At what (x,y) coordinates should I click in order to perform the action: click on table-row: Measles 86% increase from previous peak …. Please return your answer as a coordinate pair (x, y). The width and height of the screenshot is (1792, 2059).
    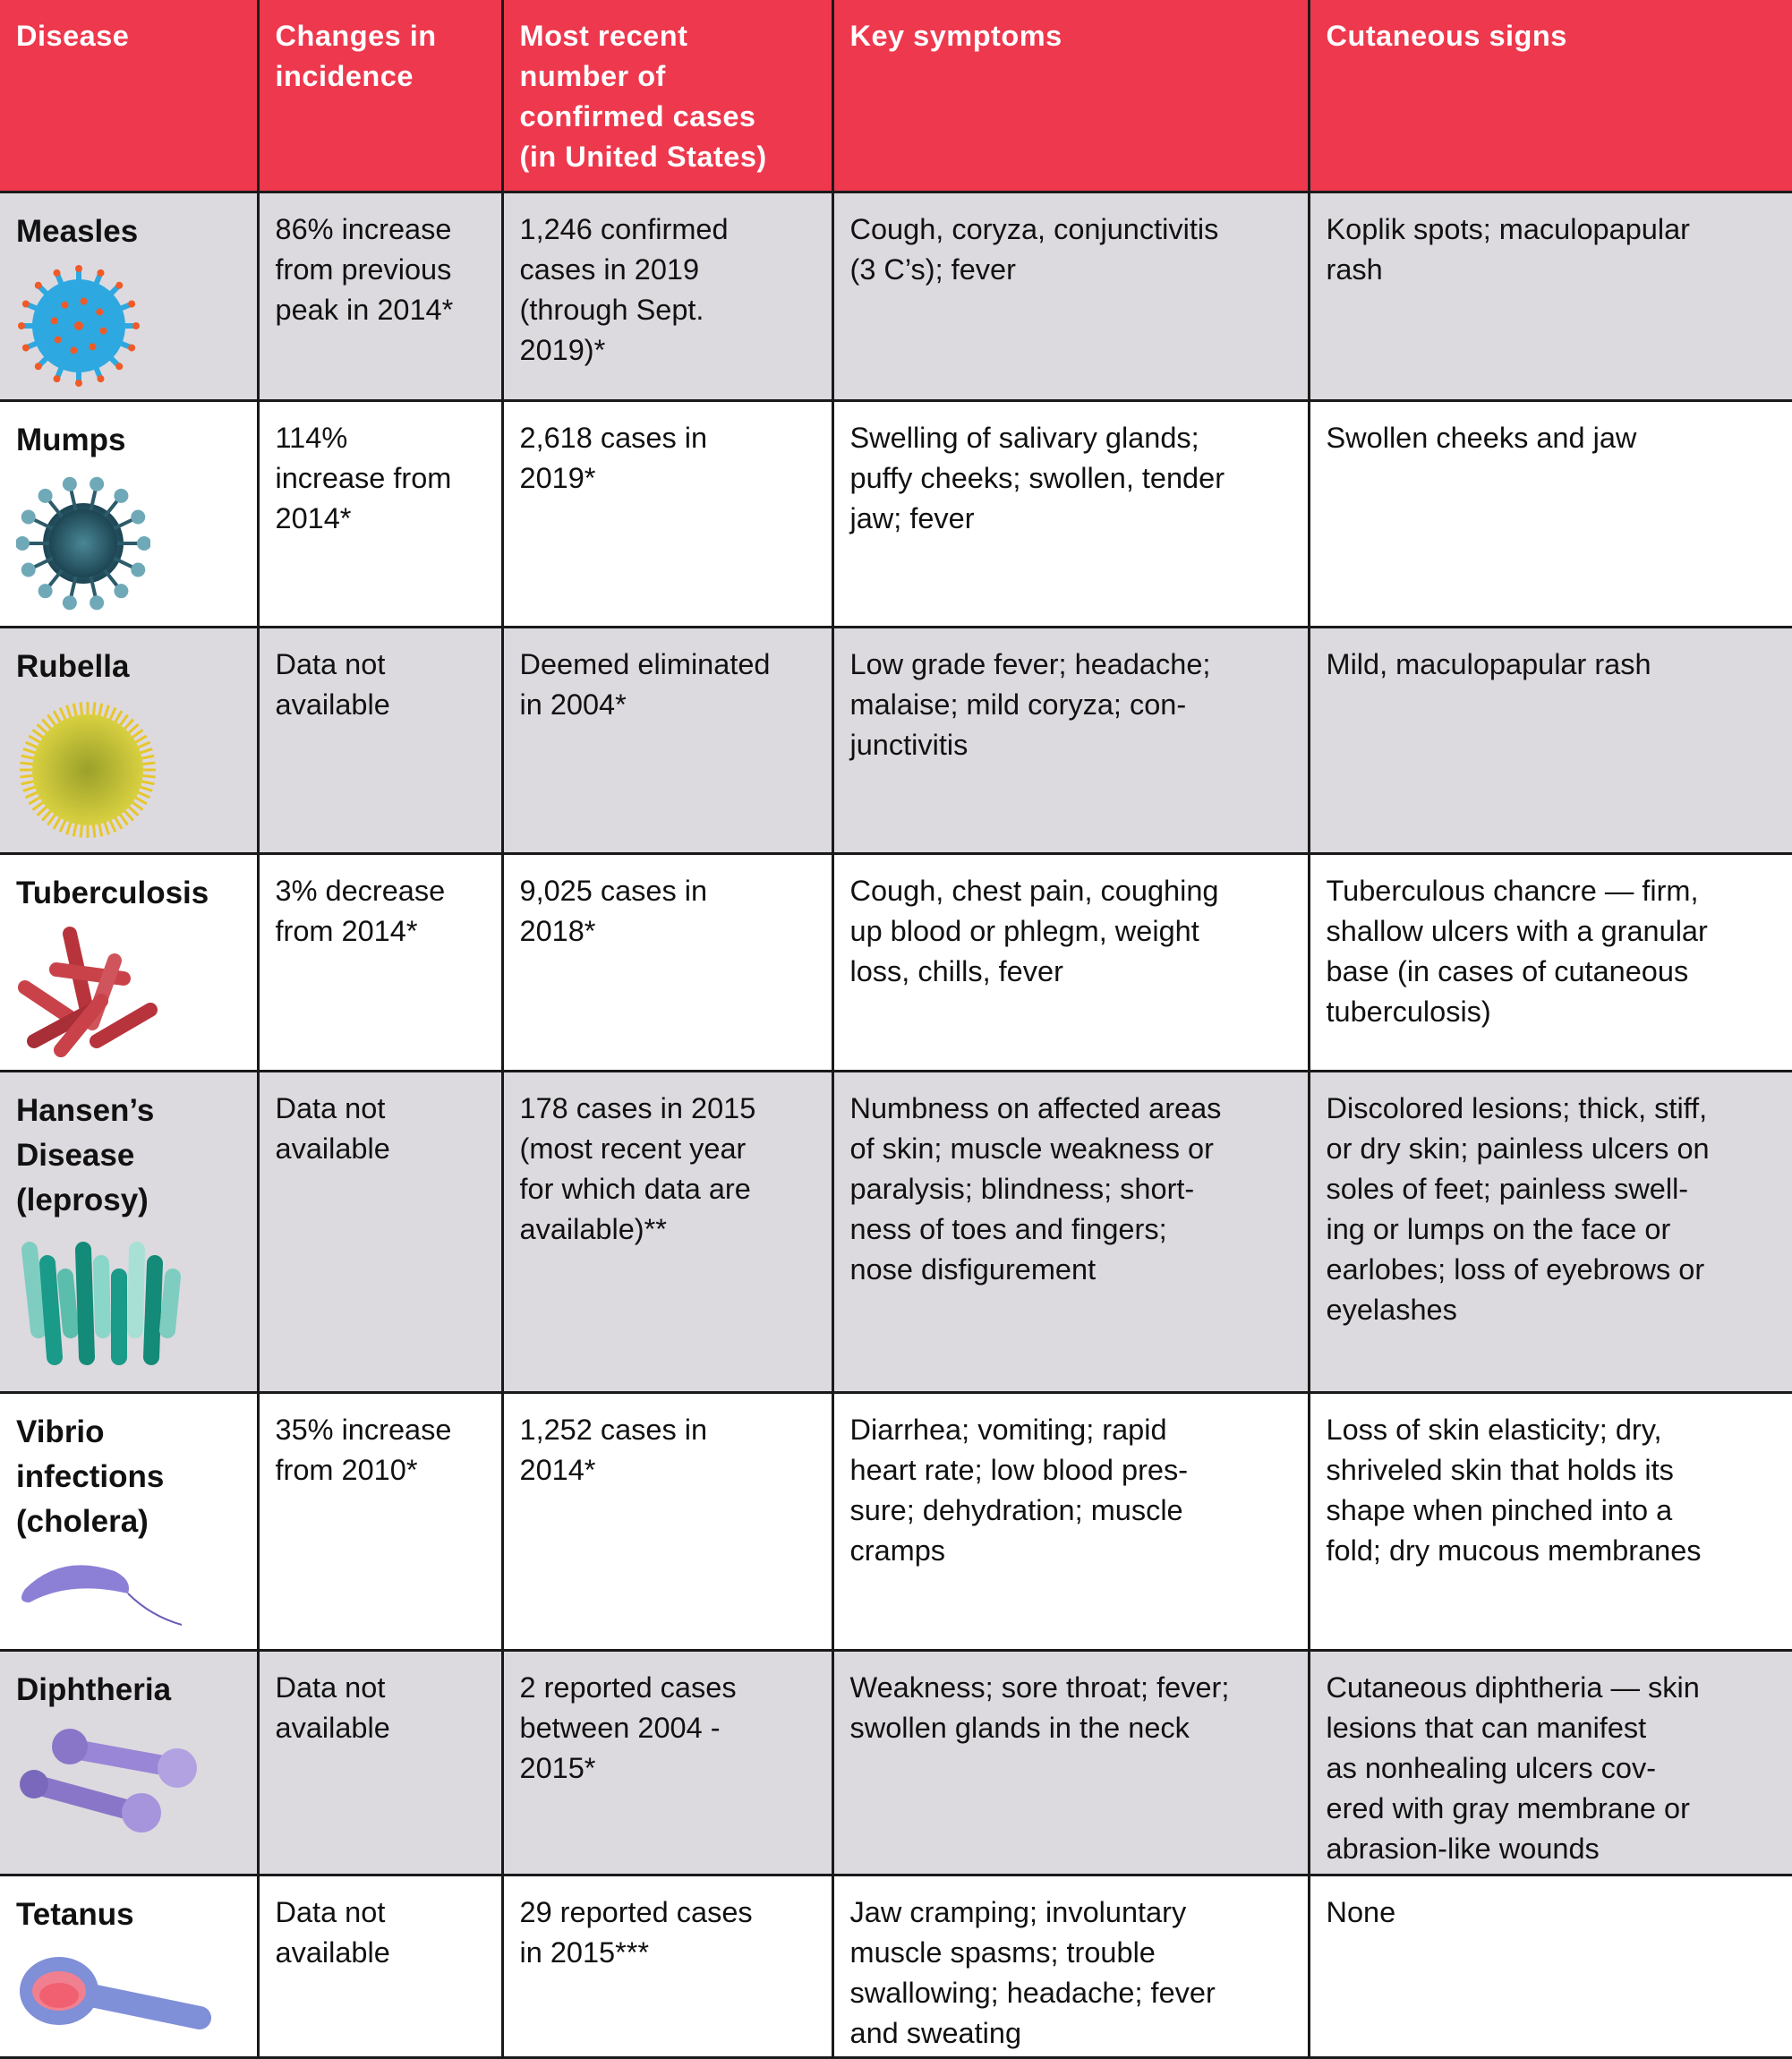
    Looking at the image, I should click on (896, 297).